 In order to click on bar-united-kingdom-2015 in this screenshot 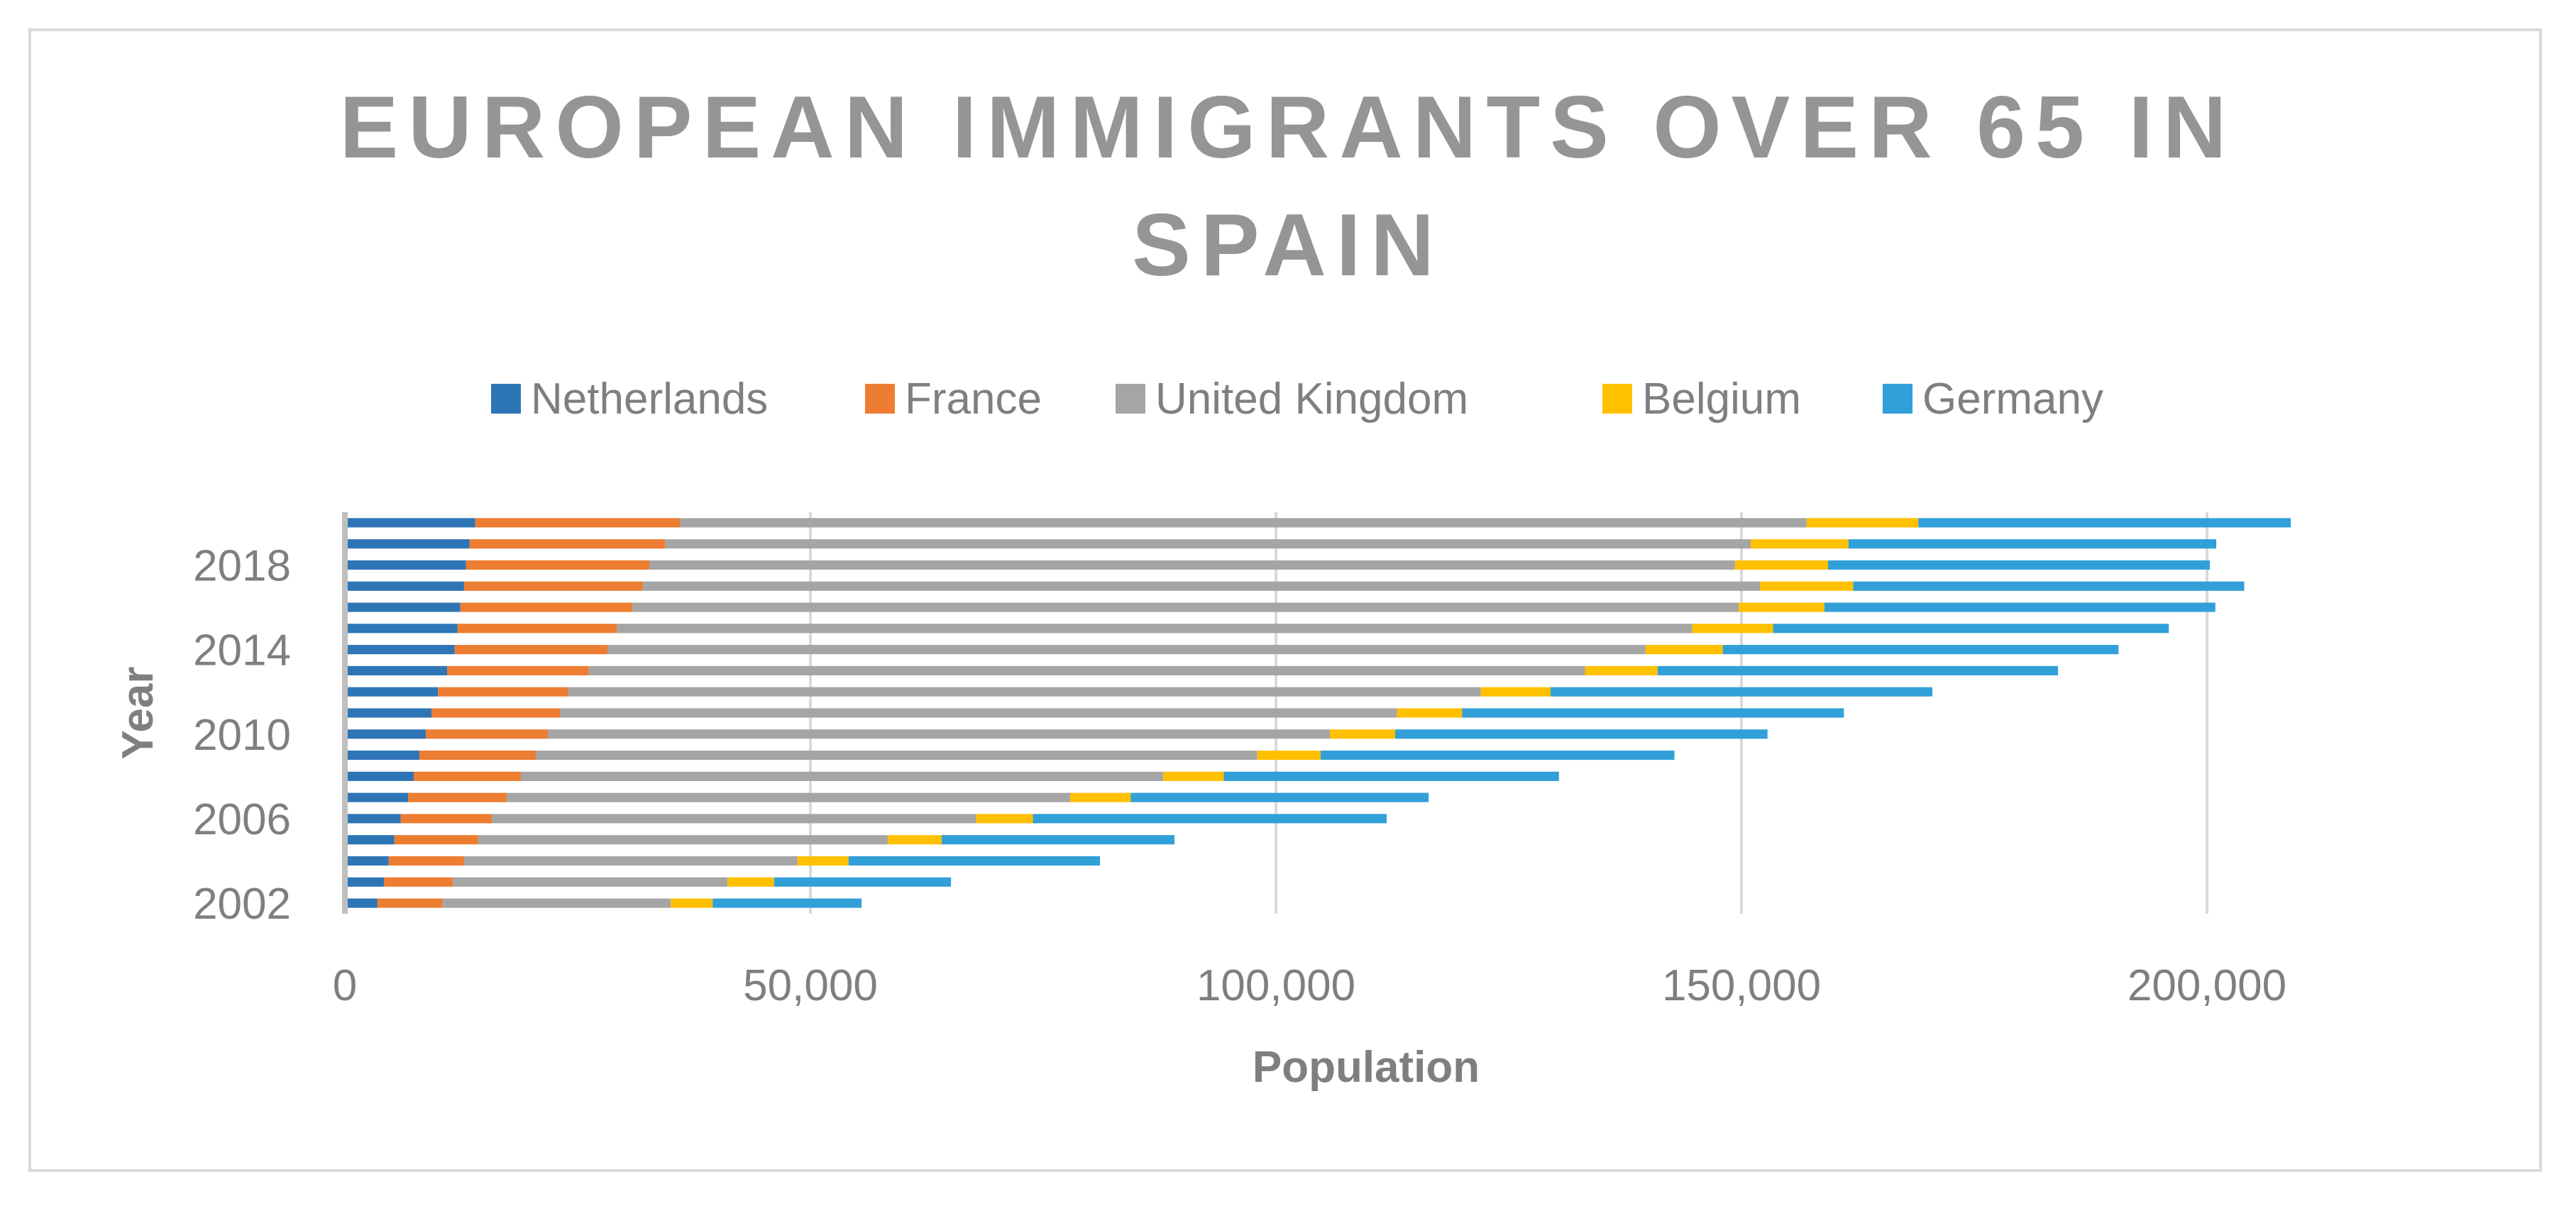, I will do `click(1154, 629)`.